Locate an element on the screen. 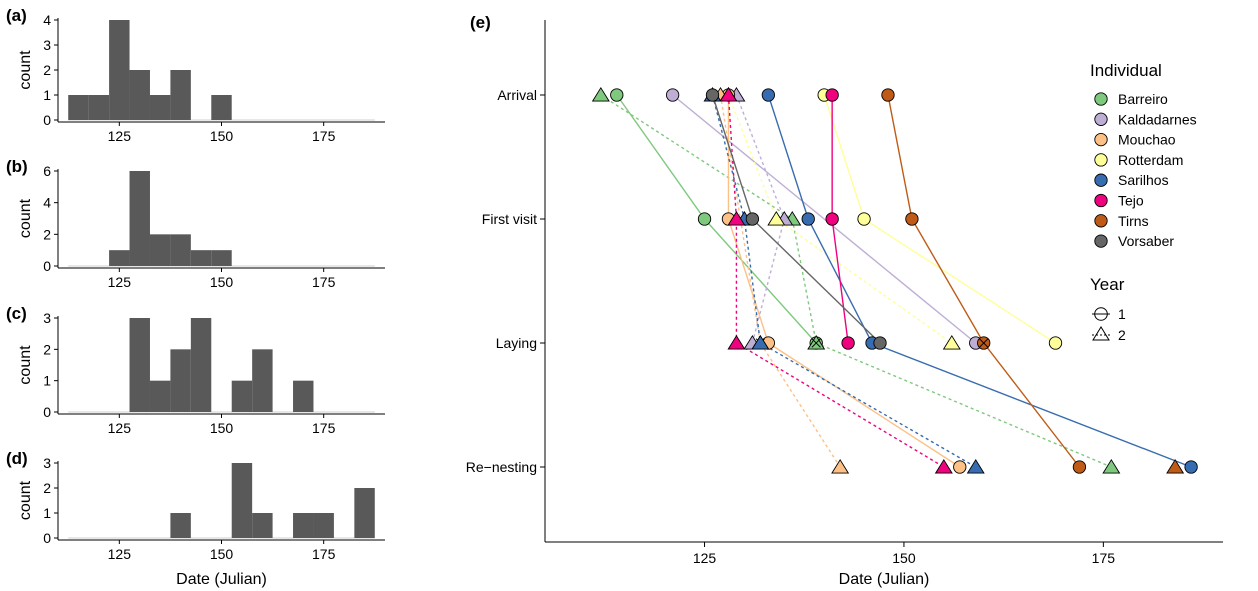 Image resolution: width=1258 pixels, height=591 pixels. legend-label: Rotterdam is located at coordinates (1150, 160).